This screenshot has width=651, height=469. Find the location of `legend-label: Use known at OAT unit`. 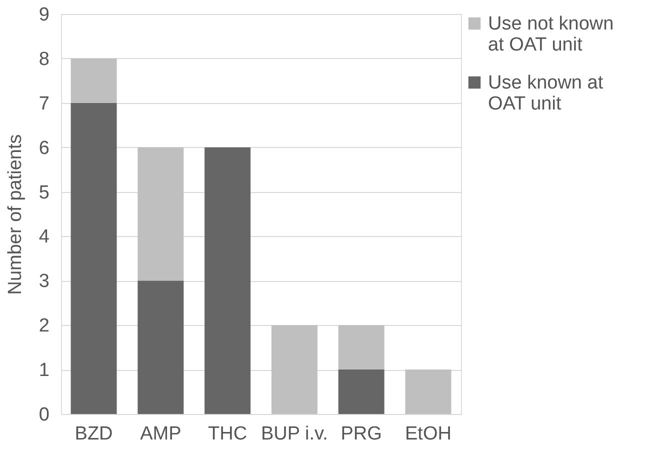

legend-label: Use known at OAT unit is located at coordinates (546, 93).